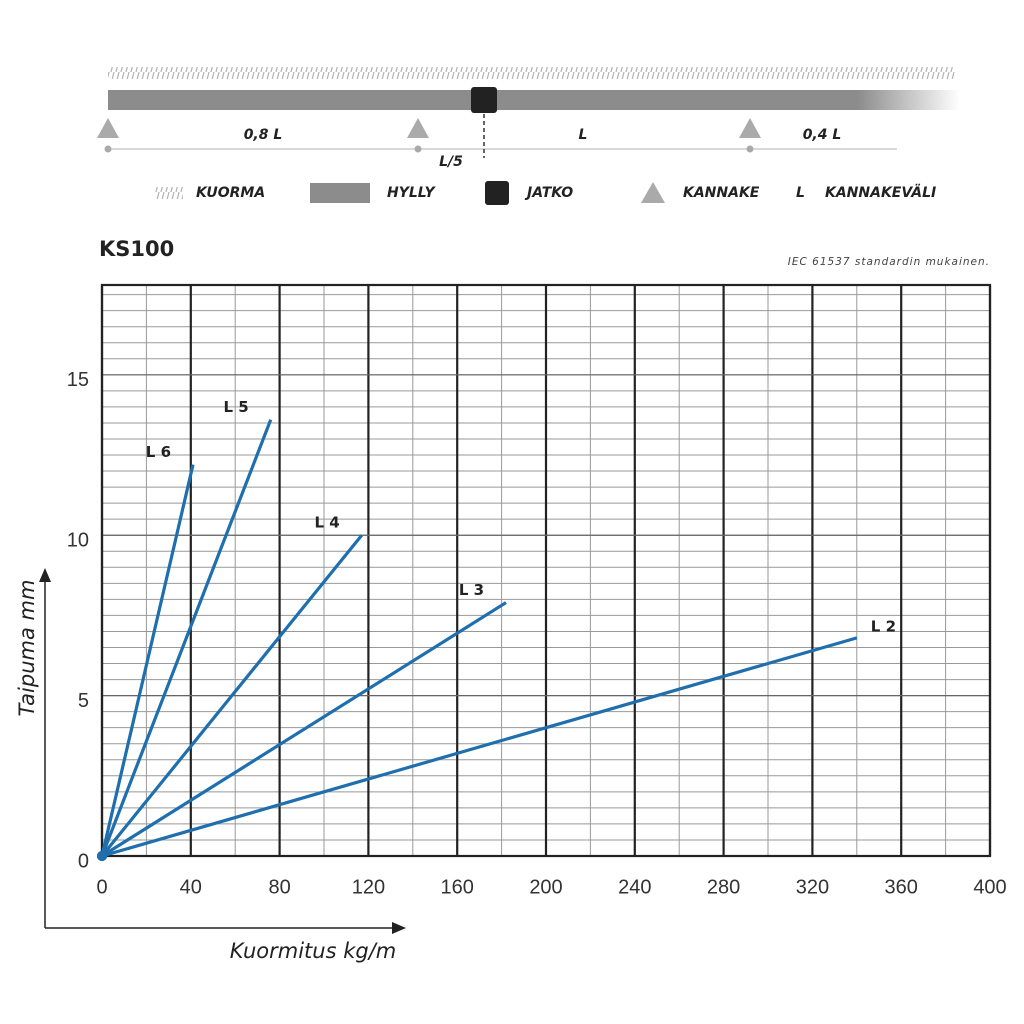 This screenshot has width=1024, height=1024. I want to click on series-label: L 2, so click(883, 626).